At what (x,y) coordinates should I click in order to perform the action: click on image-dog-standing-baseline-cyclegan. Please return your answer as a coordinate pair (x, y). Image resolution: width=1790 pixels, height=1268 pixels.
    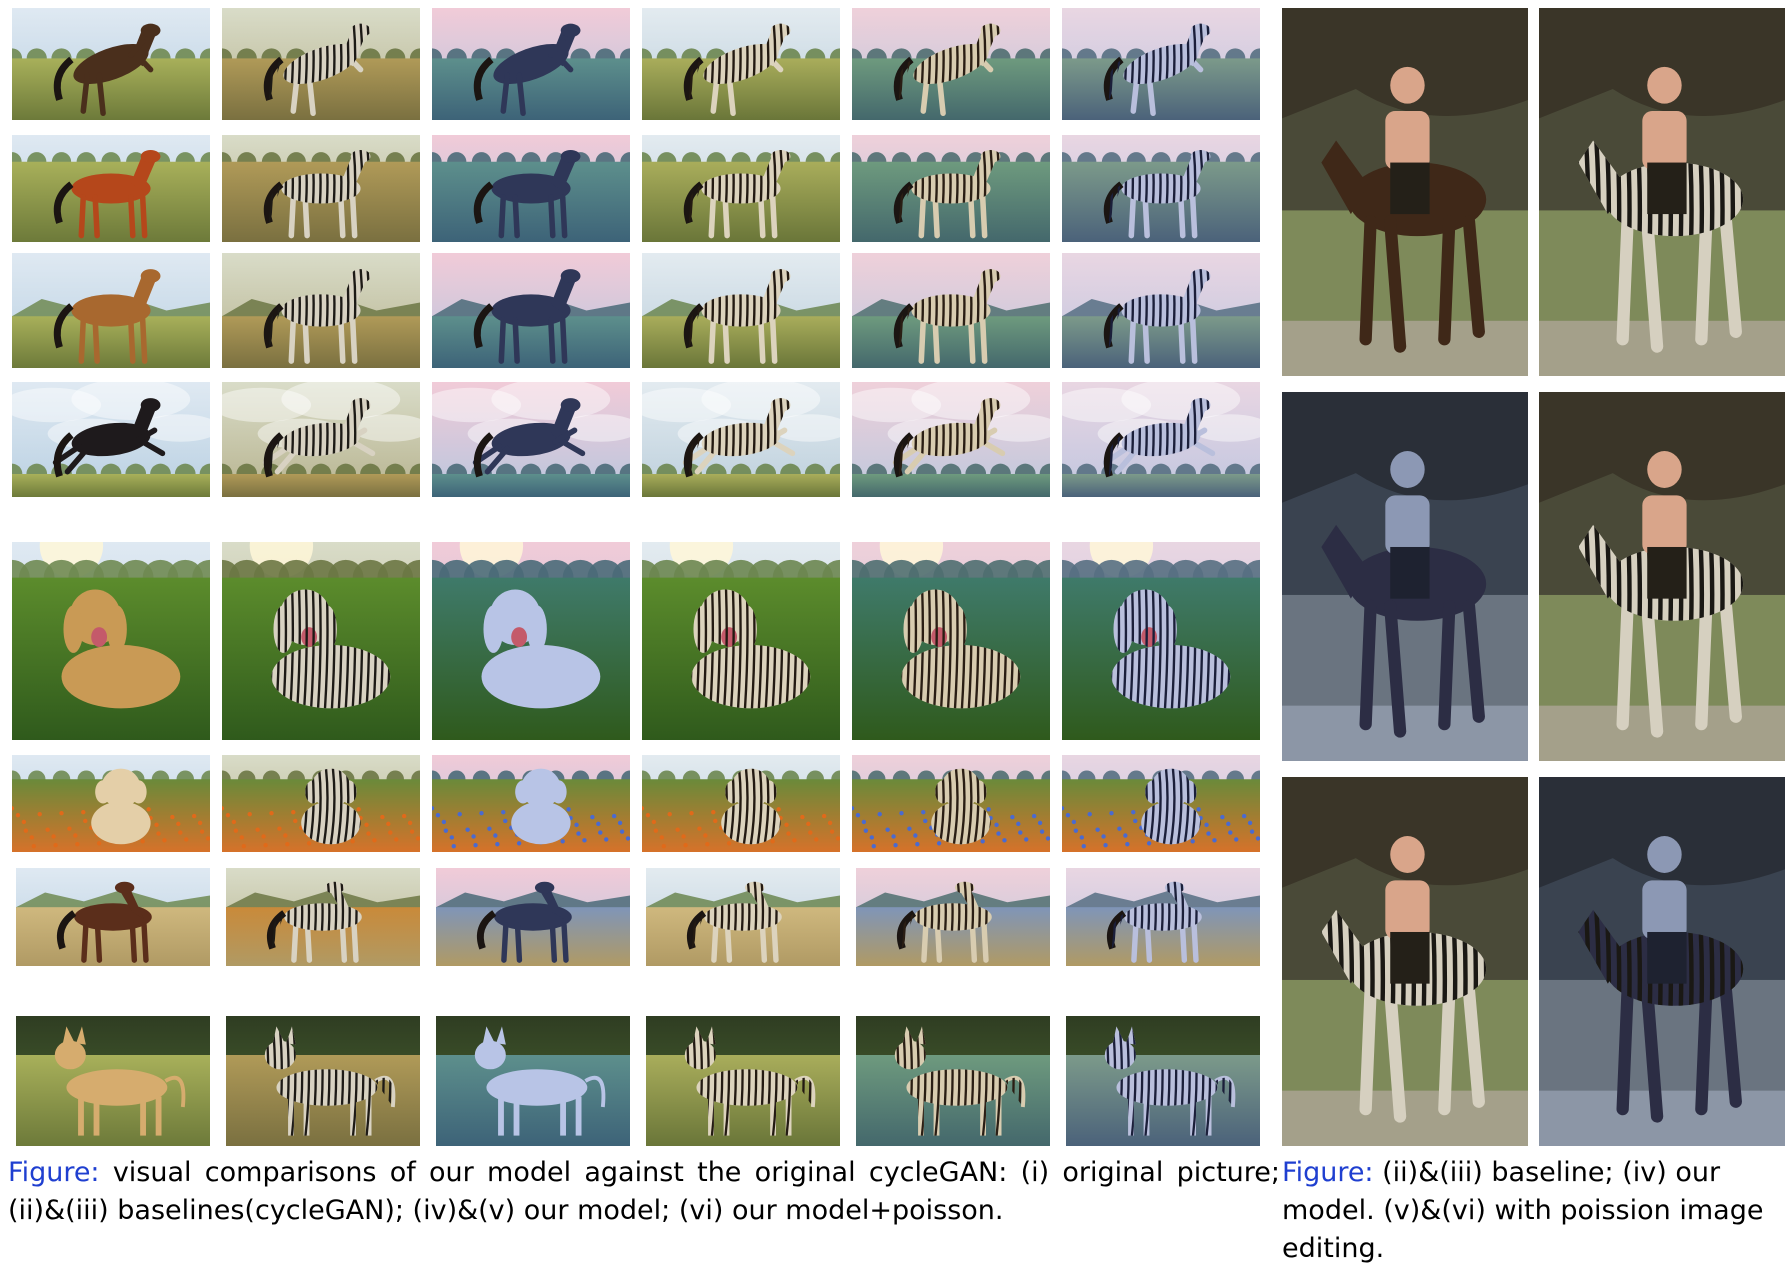
    Looking at the image, I should click on (323, 1081).